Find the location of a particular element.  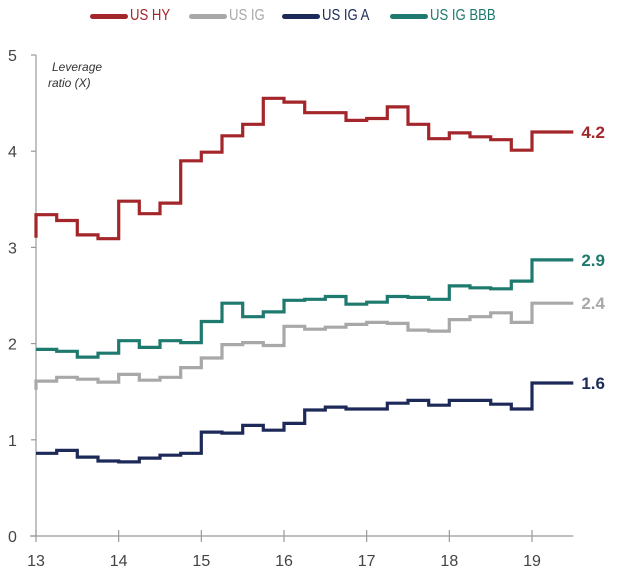

x-tick-label: 17 is located at coordinates (367, 561).